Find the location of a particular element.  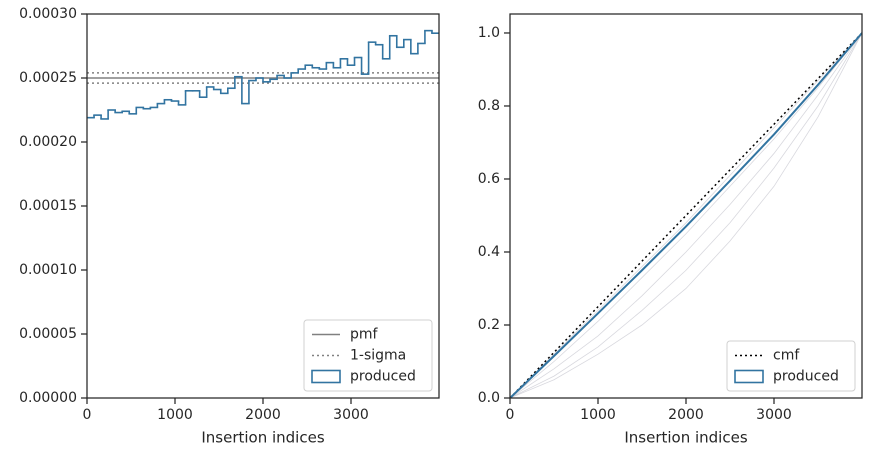

y-tick-label: 1.0 is located at coordinates (489, 33).